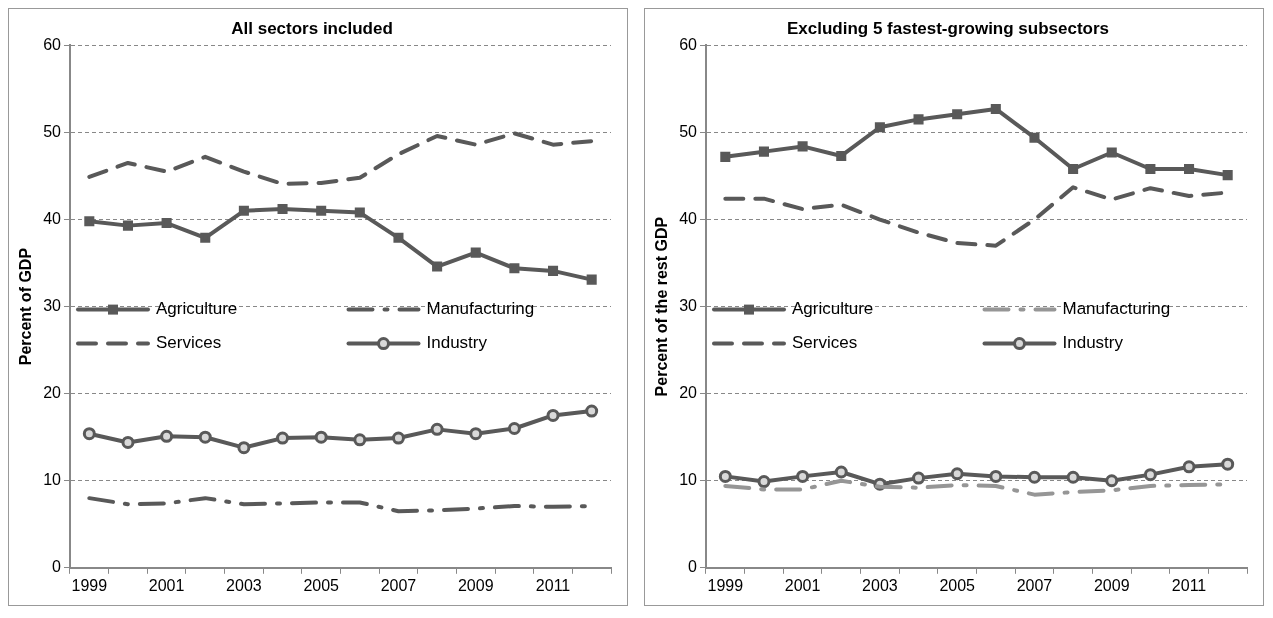 The width and height of the screenshot is (1273, 618). What do you see at coordinates (312, 28) in the screenshot?
I see `chart-title: All sectors included` at bounding box center [312, 28].